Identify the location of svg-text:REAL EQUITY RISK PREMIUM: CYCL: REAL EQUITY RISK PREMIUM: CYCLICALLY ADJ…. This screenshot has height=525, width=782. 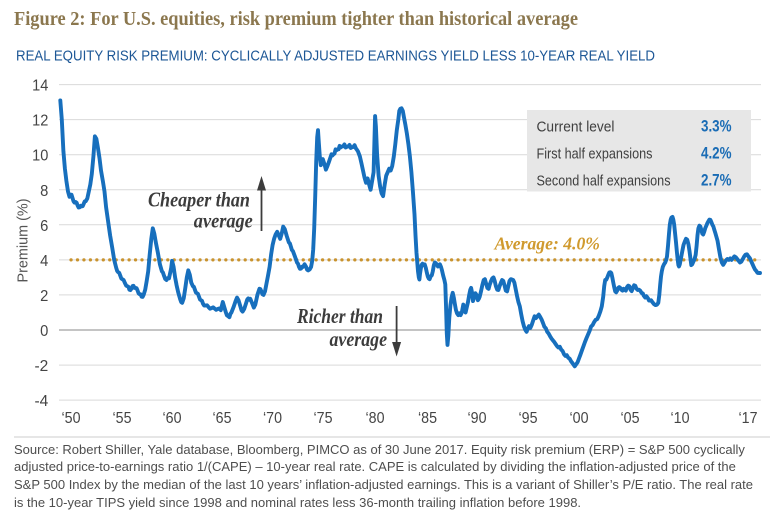
(335, 57).